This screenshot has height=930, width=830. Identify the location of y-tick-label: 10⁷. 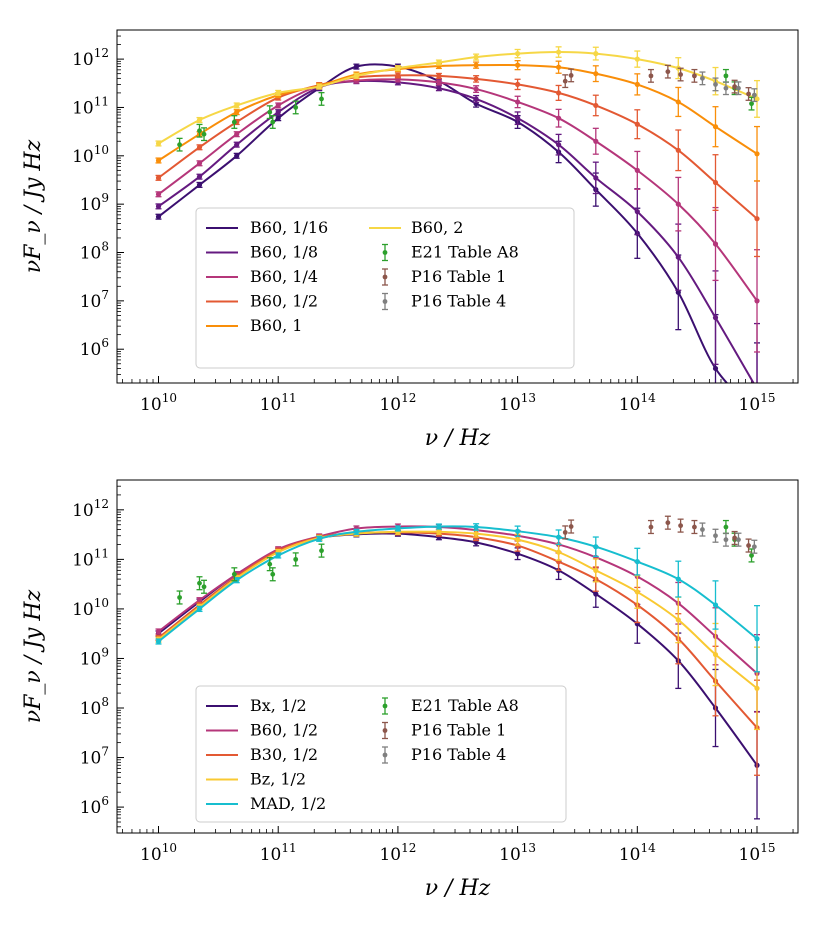
(94, 300).